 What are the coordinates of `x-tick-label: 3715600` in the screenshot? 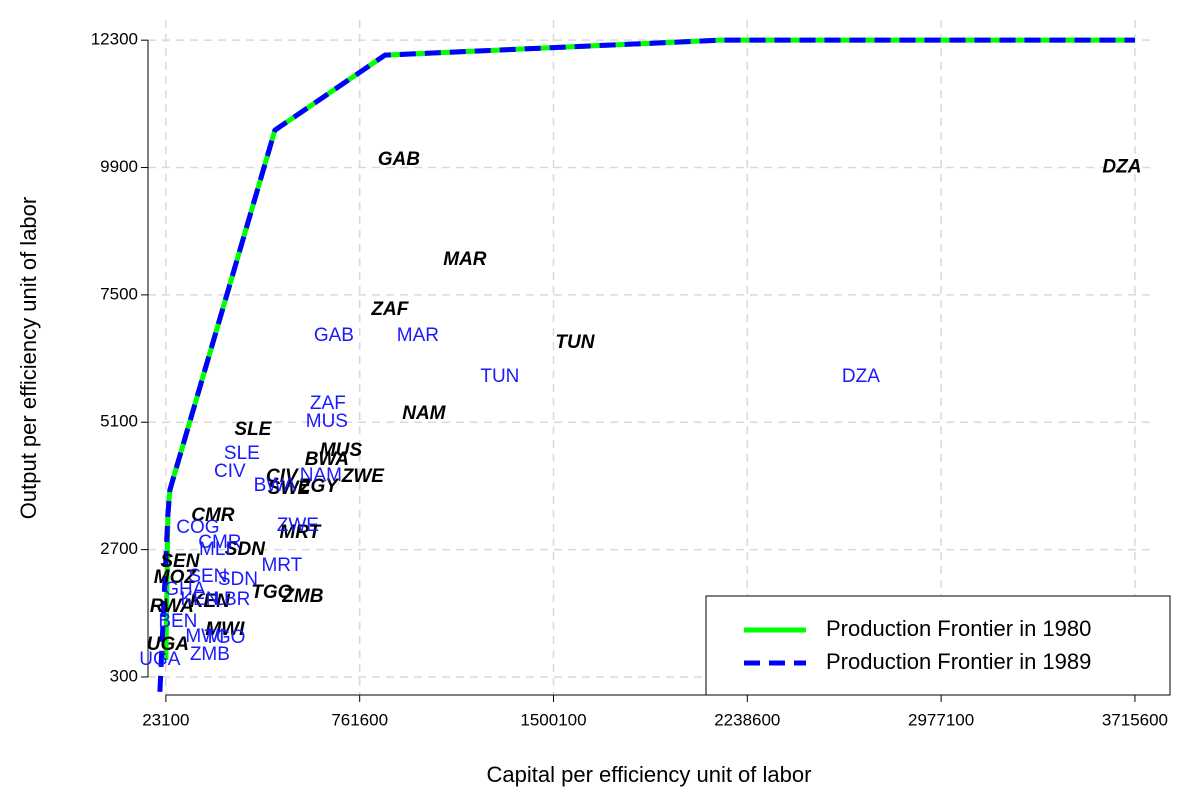 It's located at (1135, 719).